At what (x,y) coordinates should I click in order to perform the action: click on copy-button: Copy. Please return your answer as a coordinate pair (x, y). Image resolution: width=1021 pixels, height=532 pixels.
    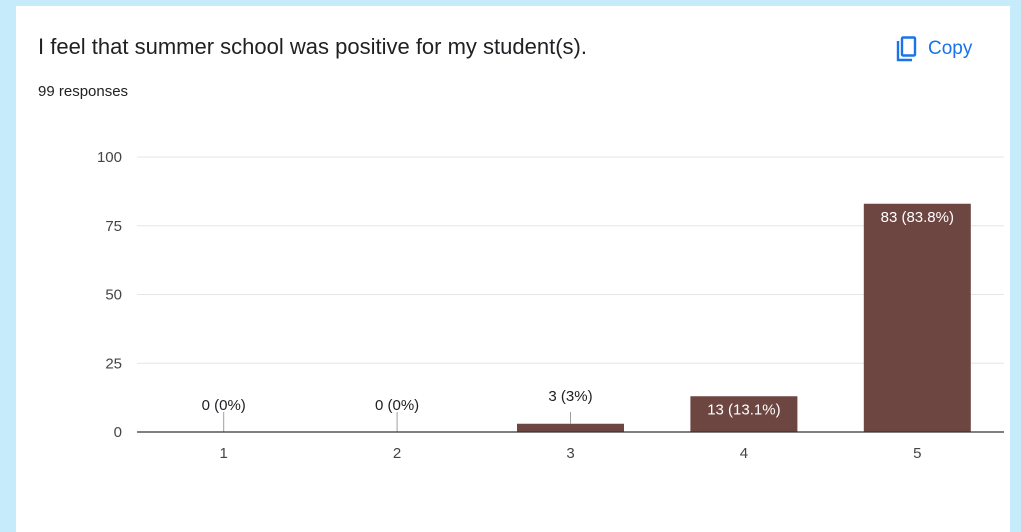
    Looking at the image, I should click on (934, 49).